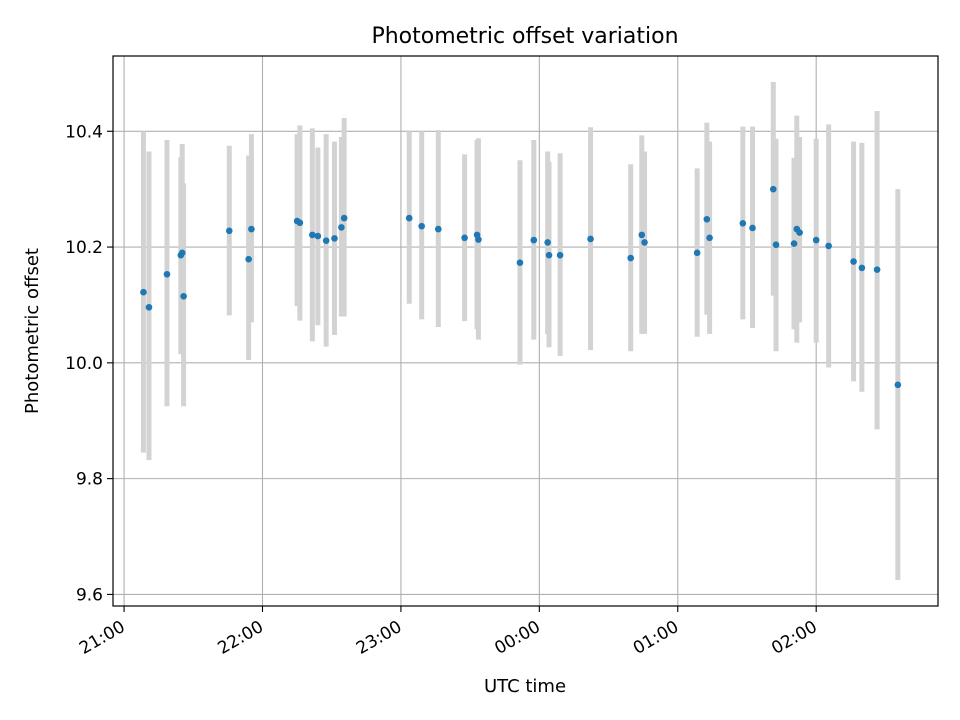  I want to click on y-tick-label: 9.8, so click(89, 480).